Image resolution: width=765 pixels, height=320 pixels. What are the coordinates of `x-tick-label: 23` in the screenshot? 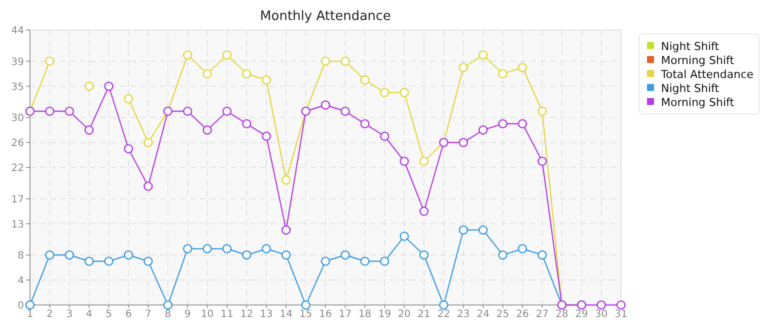 It's located at (463, 314).